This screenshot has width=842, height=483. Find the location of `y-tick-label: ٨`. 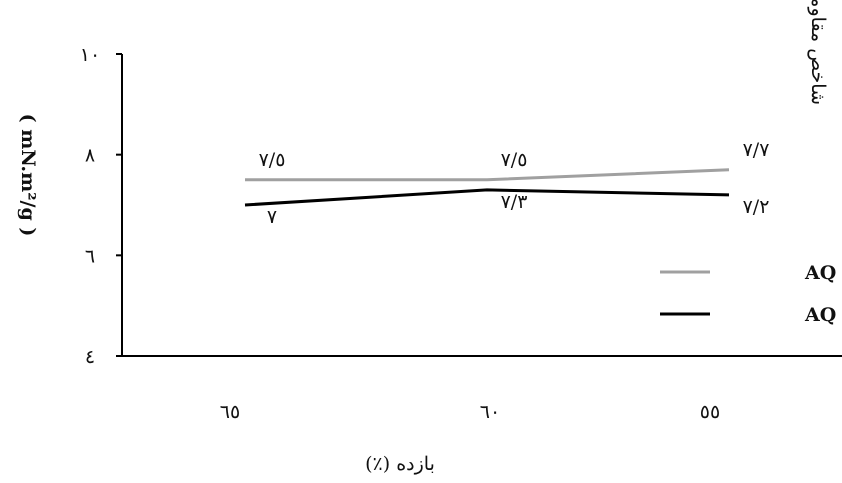

y-tick-label: ٨ is located at coordinates (90, 156).